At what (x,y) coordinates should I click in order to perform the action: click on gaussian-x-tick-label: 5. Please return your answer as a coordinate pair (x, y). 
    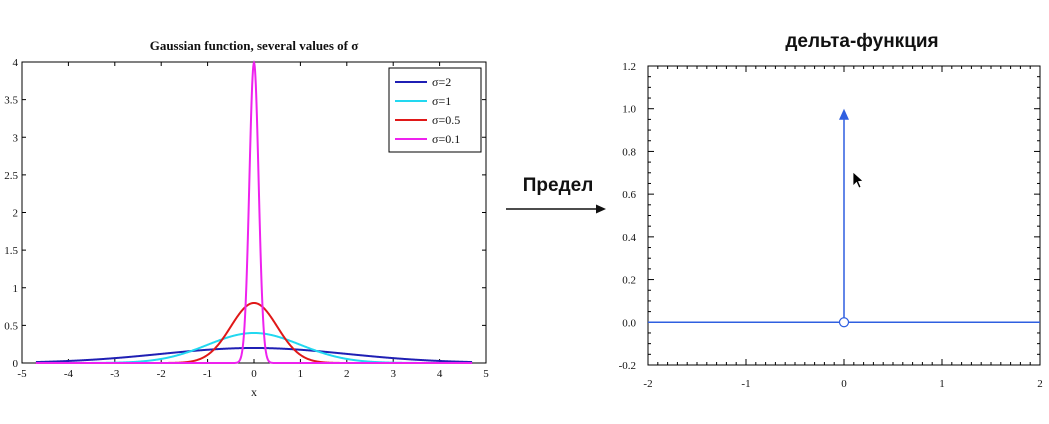
    Looking at the image, I should click on (486, 374).